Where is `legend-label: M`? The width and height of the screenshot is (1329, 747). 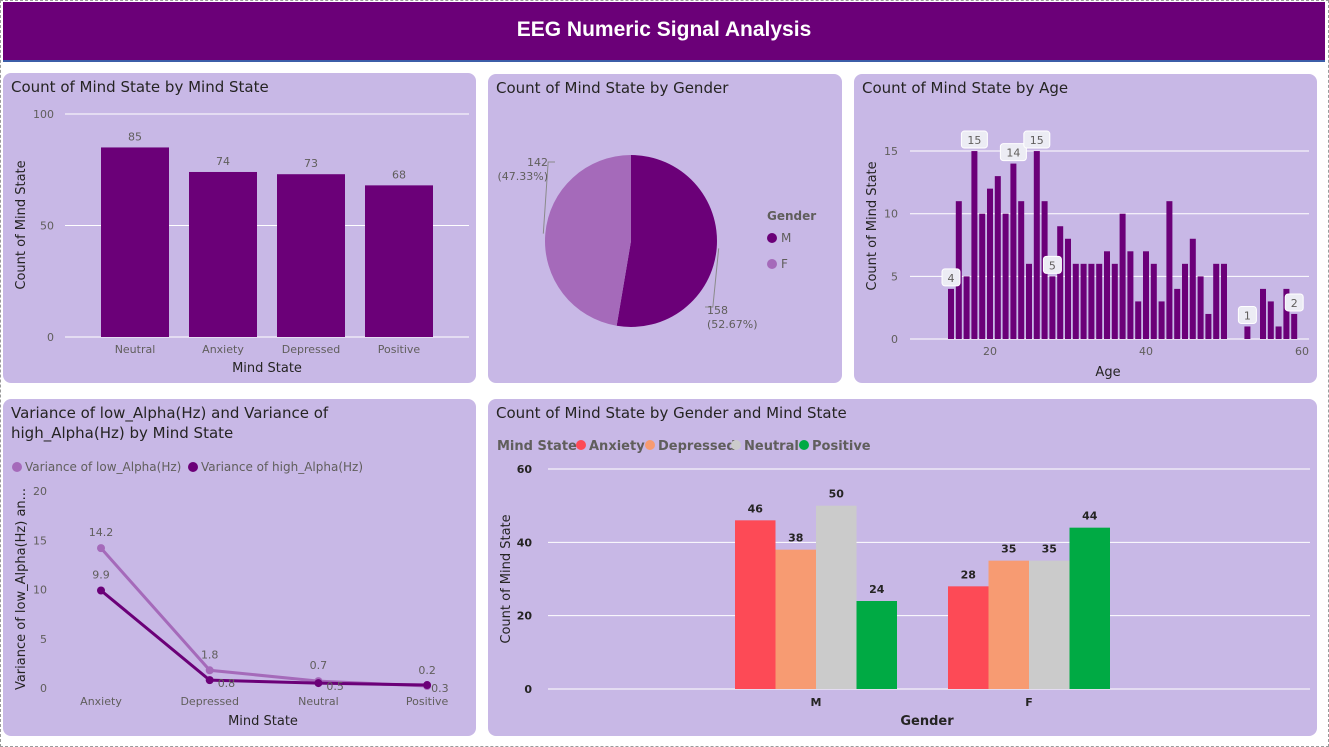 legend-label: M is located at coordinates (786, 238).